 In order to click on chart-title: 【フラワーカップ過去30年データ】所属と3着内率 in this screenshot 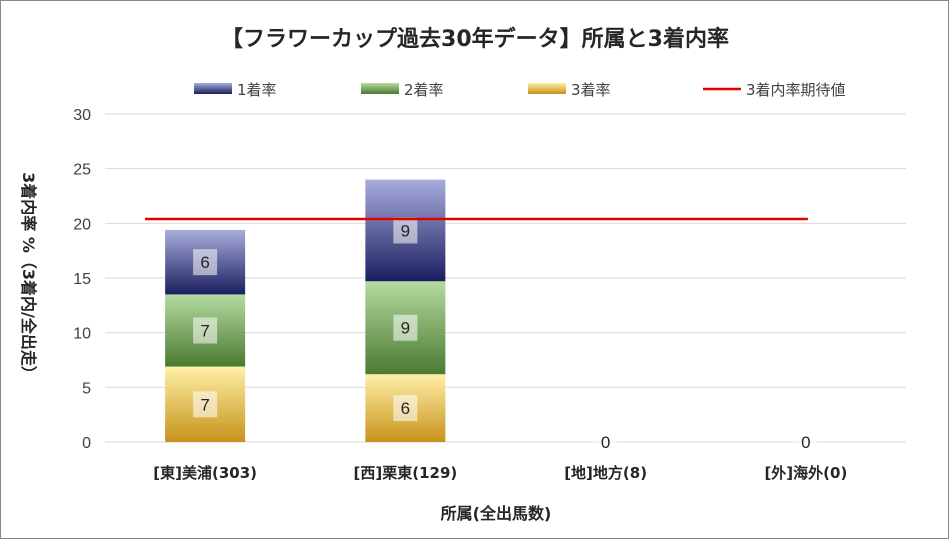, I will do `click(475, 39)`.